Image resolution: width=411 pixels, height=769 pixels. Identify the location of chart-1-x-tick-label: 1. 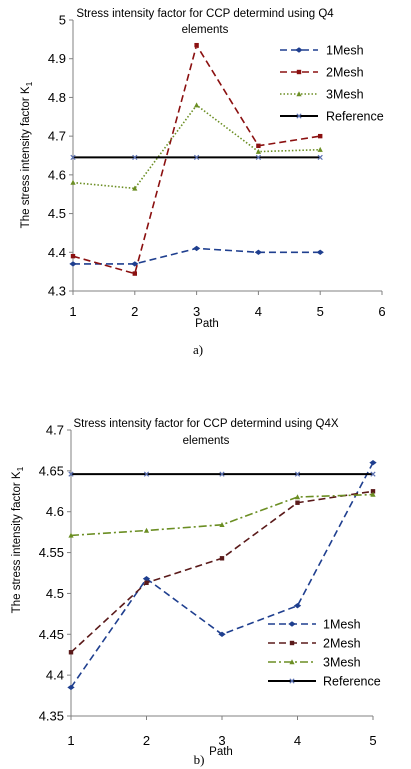
(72, 311).